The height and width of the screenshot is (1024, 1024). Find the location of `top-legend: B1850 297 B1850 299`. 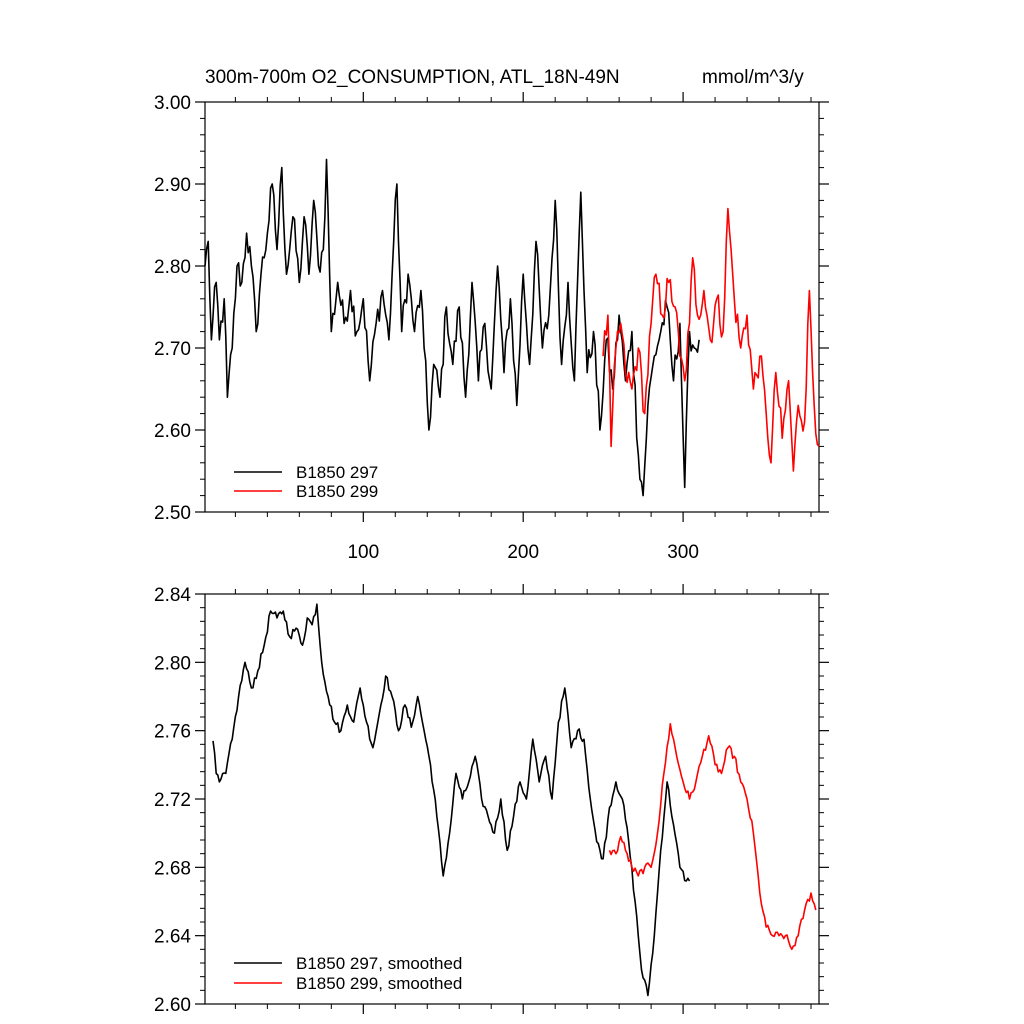

top-legend: B1850 297 B1850 299 is located at coordinates (306, 482).